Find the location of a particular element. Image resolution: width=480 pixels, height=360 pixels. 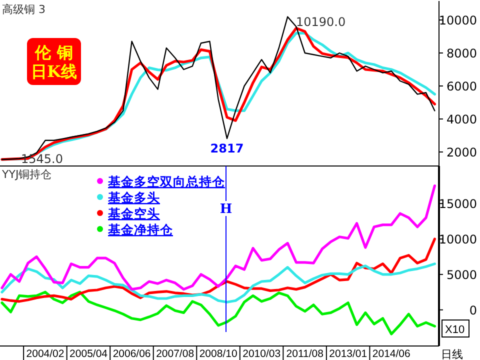

annotation: 10190.0 is located at coordinates (321, 22).